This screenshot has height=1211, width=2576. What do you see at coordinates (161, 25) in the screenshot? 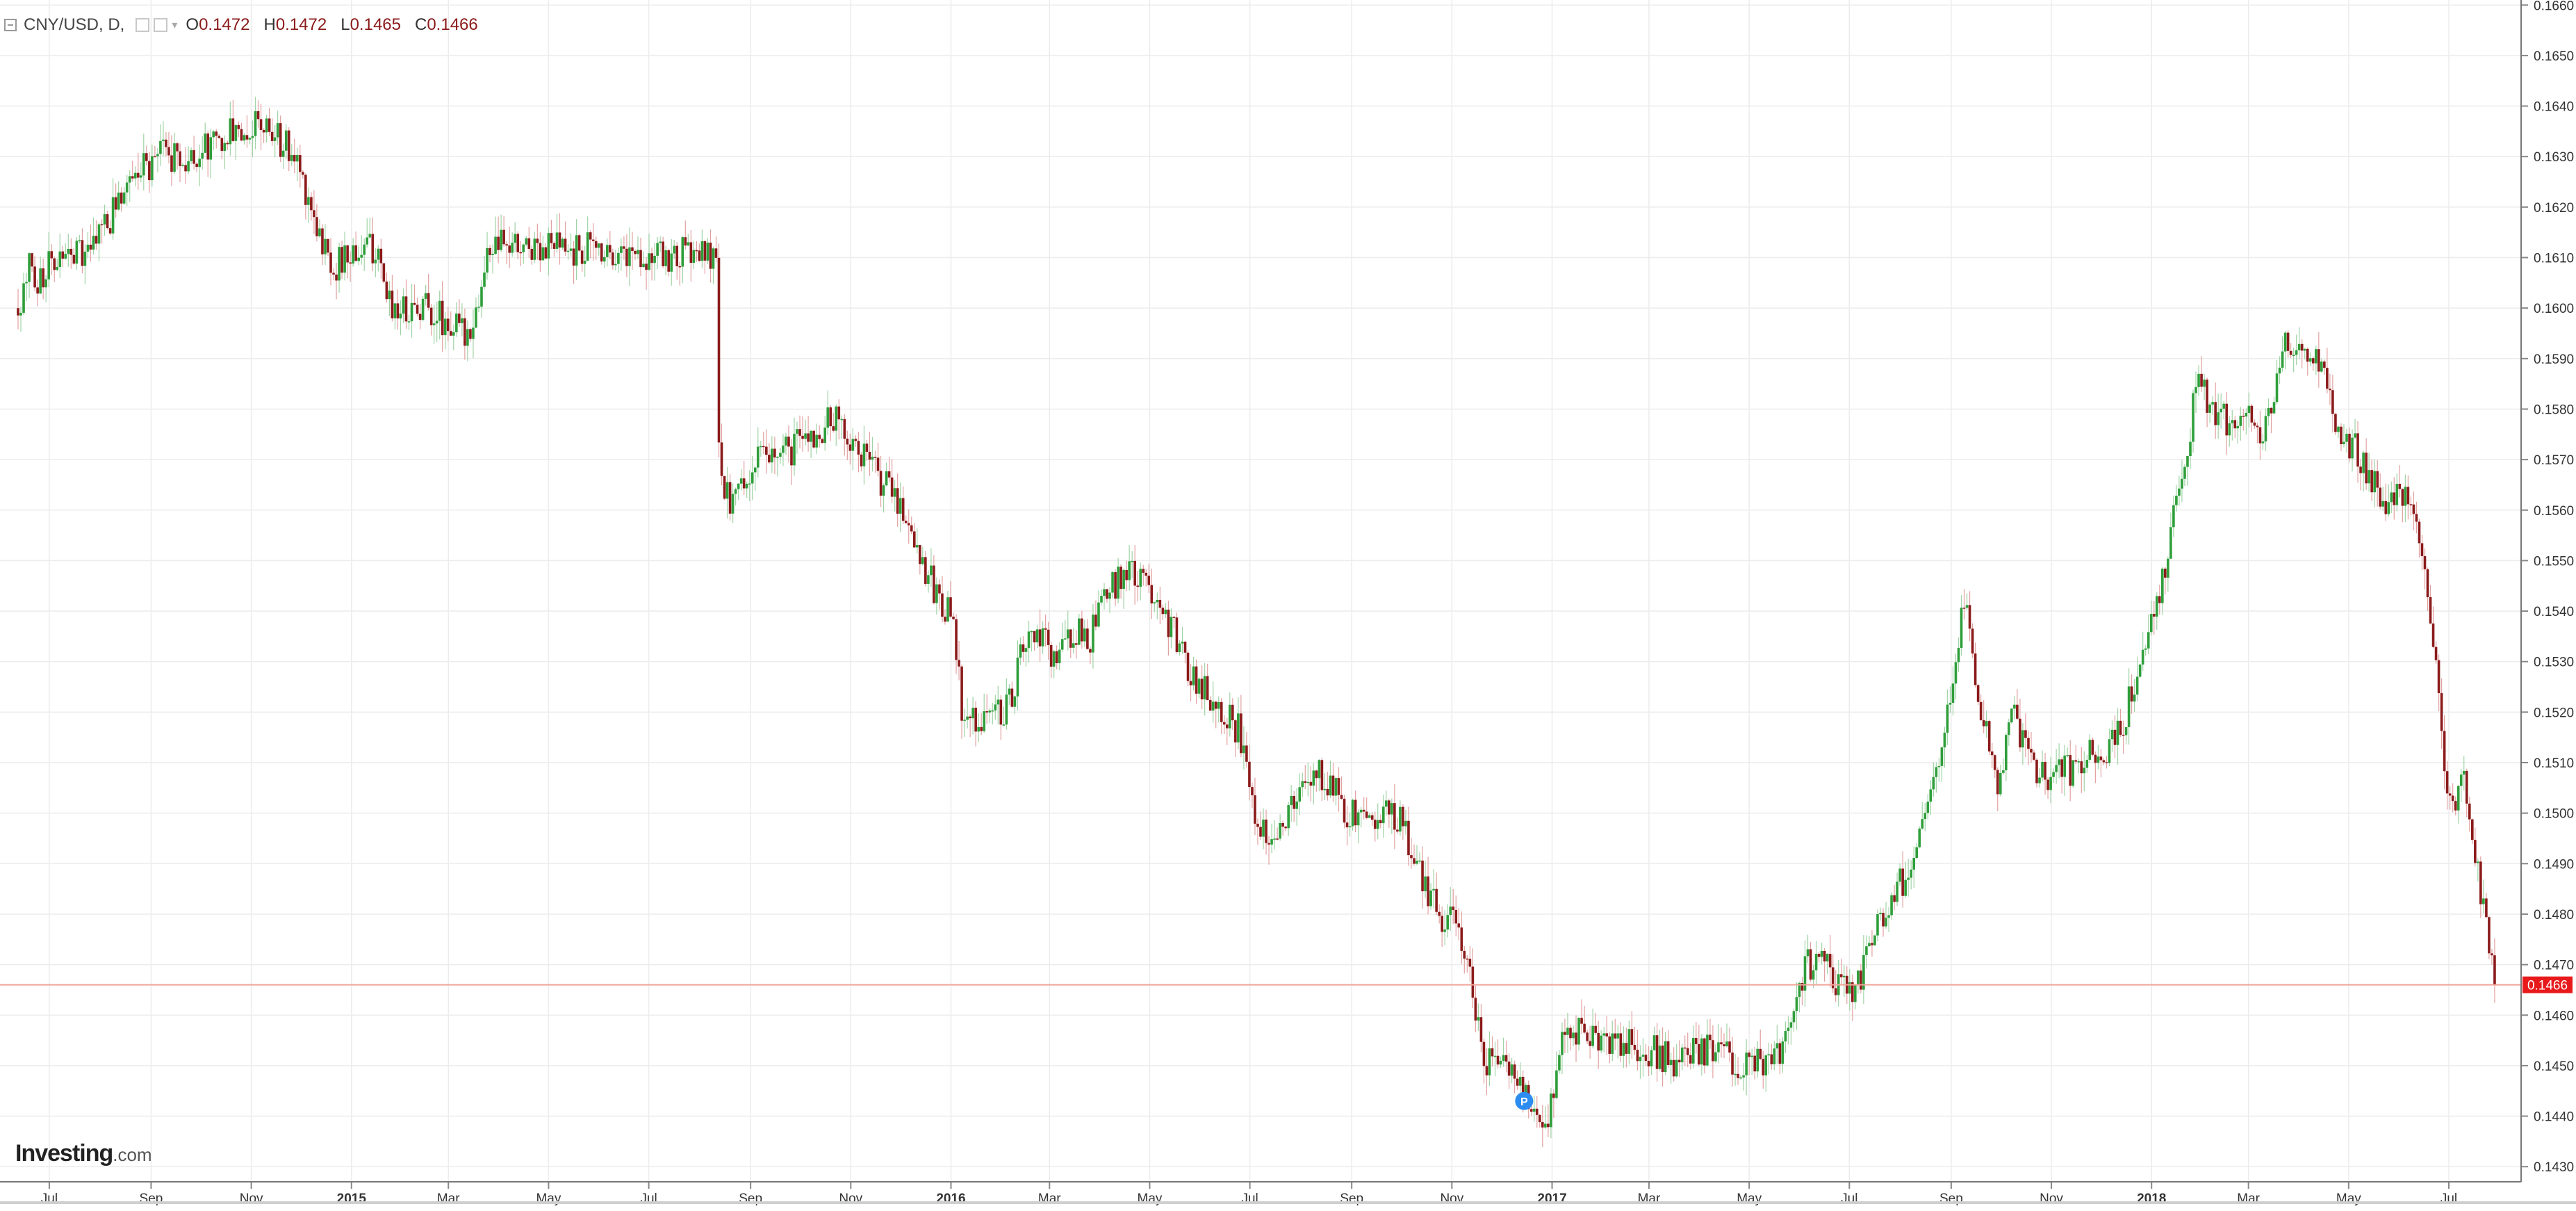
I see `close-icon` at bounding box center [161, 25].